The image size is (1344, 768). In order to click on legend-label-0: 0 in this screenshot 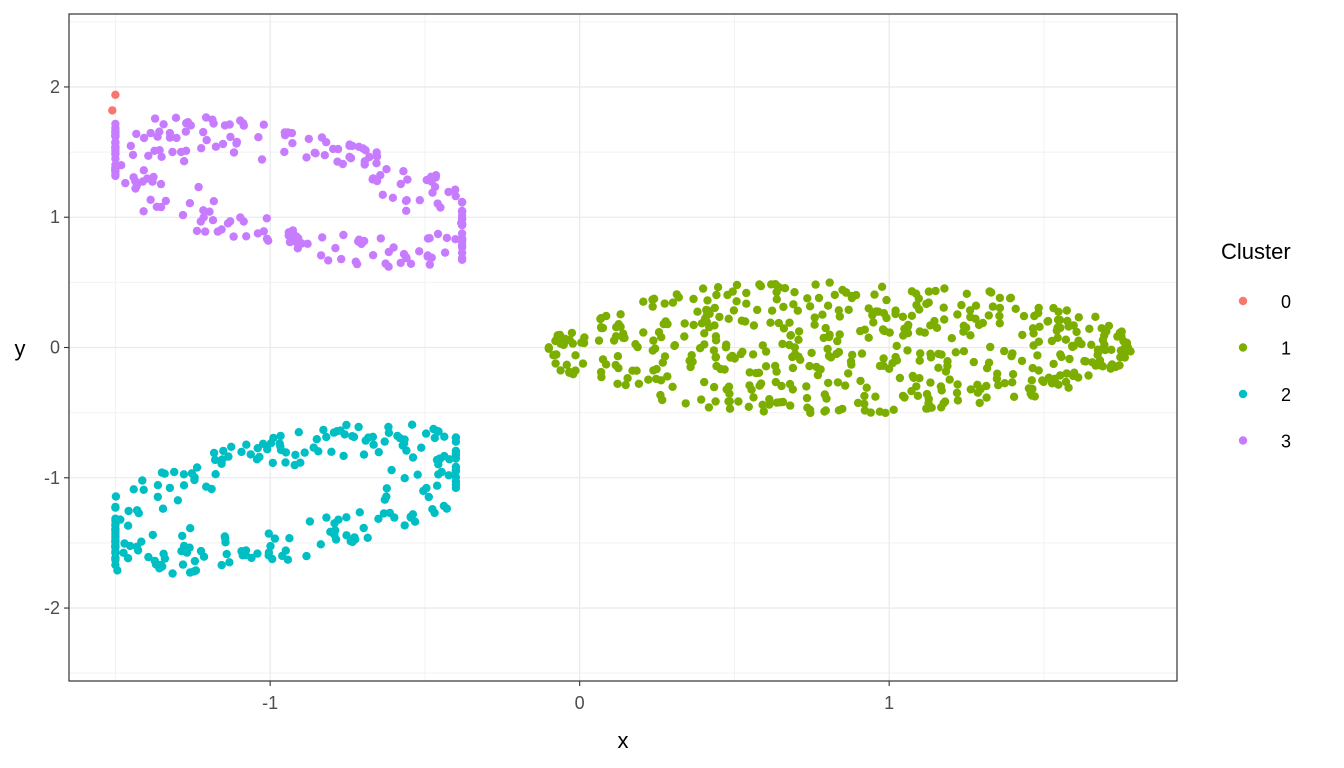, I will do `click(1286, 302)`.